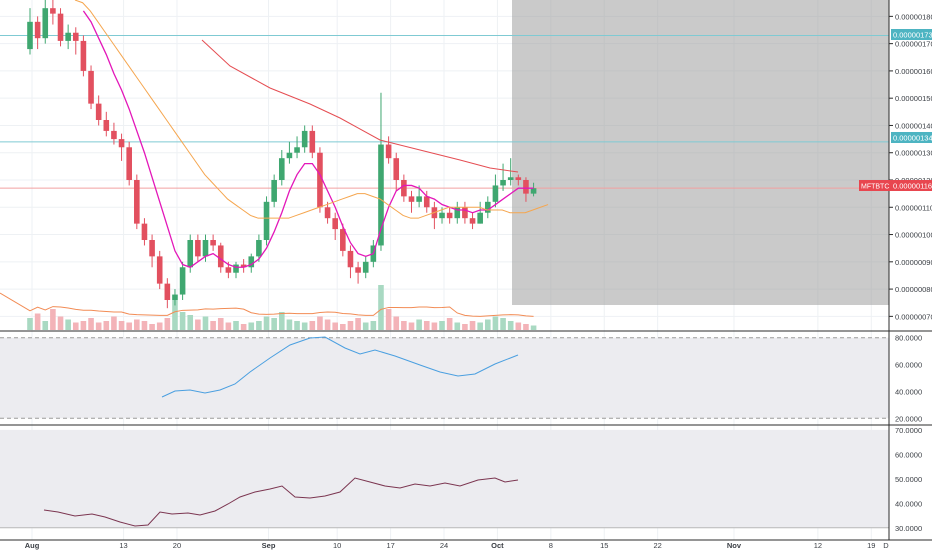  What do you see at coordinates (913, 207) in the screenshot?
I see `price-tick-7: 0.00000110` at bounding box center [913, 207].